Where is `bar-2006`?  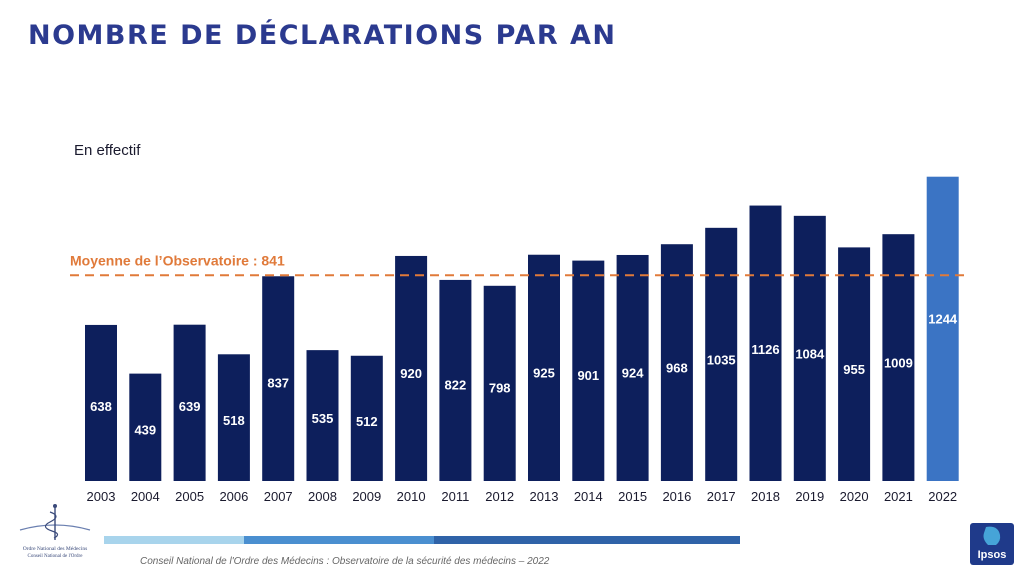 bar-2006 is located at coordinates (233, 417).